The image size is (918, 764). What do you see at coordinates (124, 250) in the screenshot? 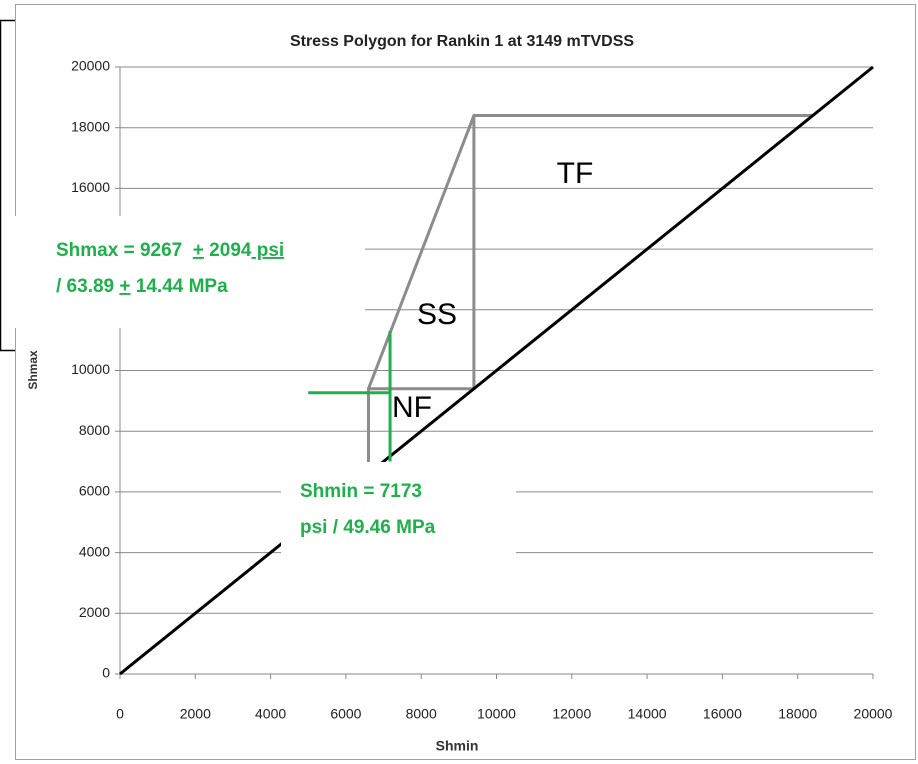
I see `info-text-part: Shmax = 9267` at bounding box center [124, 250].